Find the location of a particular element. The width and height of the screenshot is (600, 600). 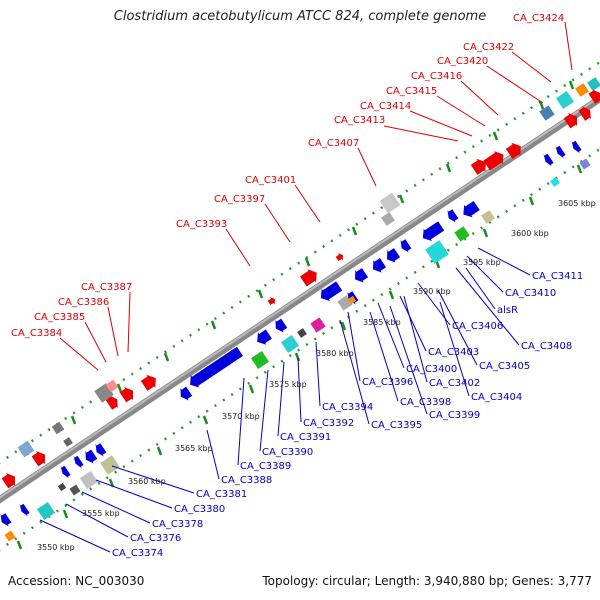

gene-label: CA_C3405 is located at coordinates (504, 366).